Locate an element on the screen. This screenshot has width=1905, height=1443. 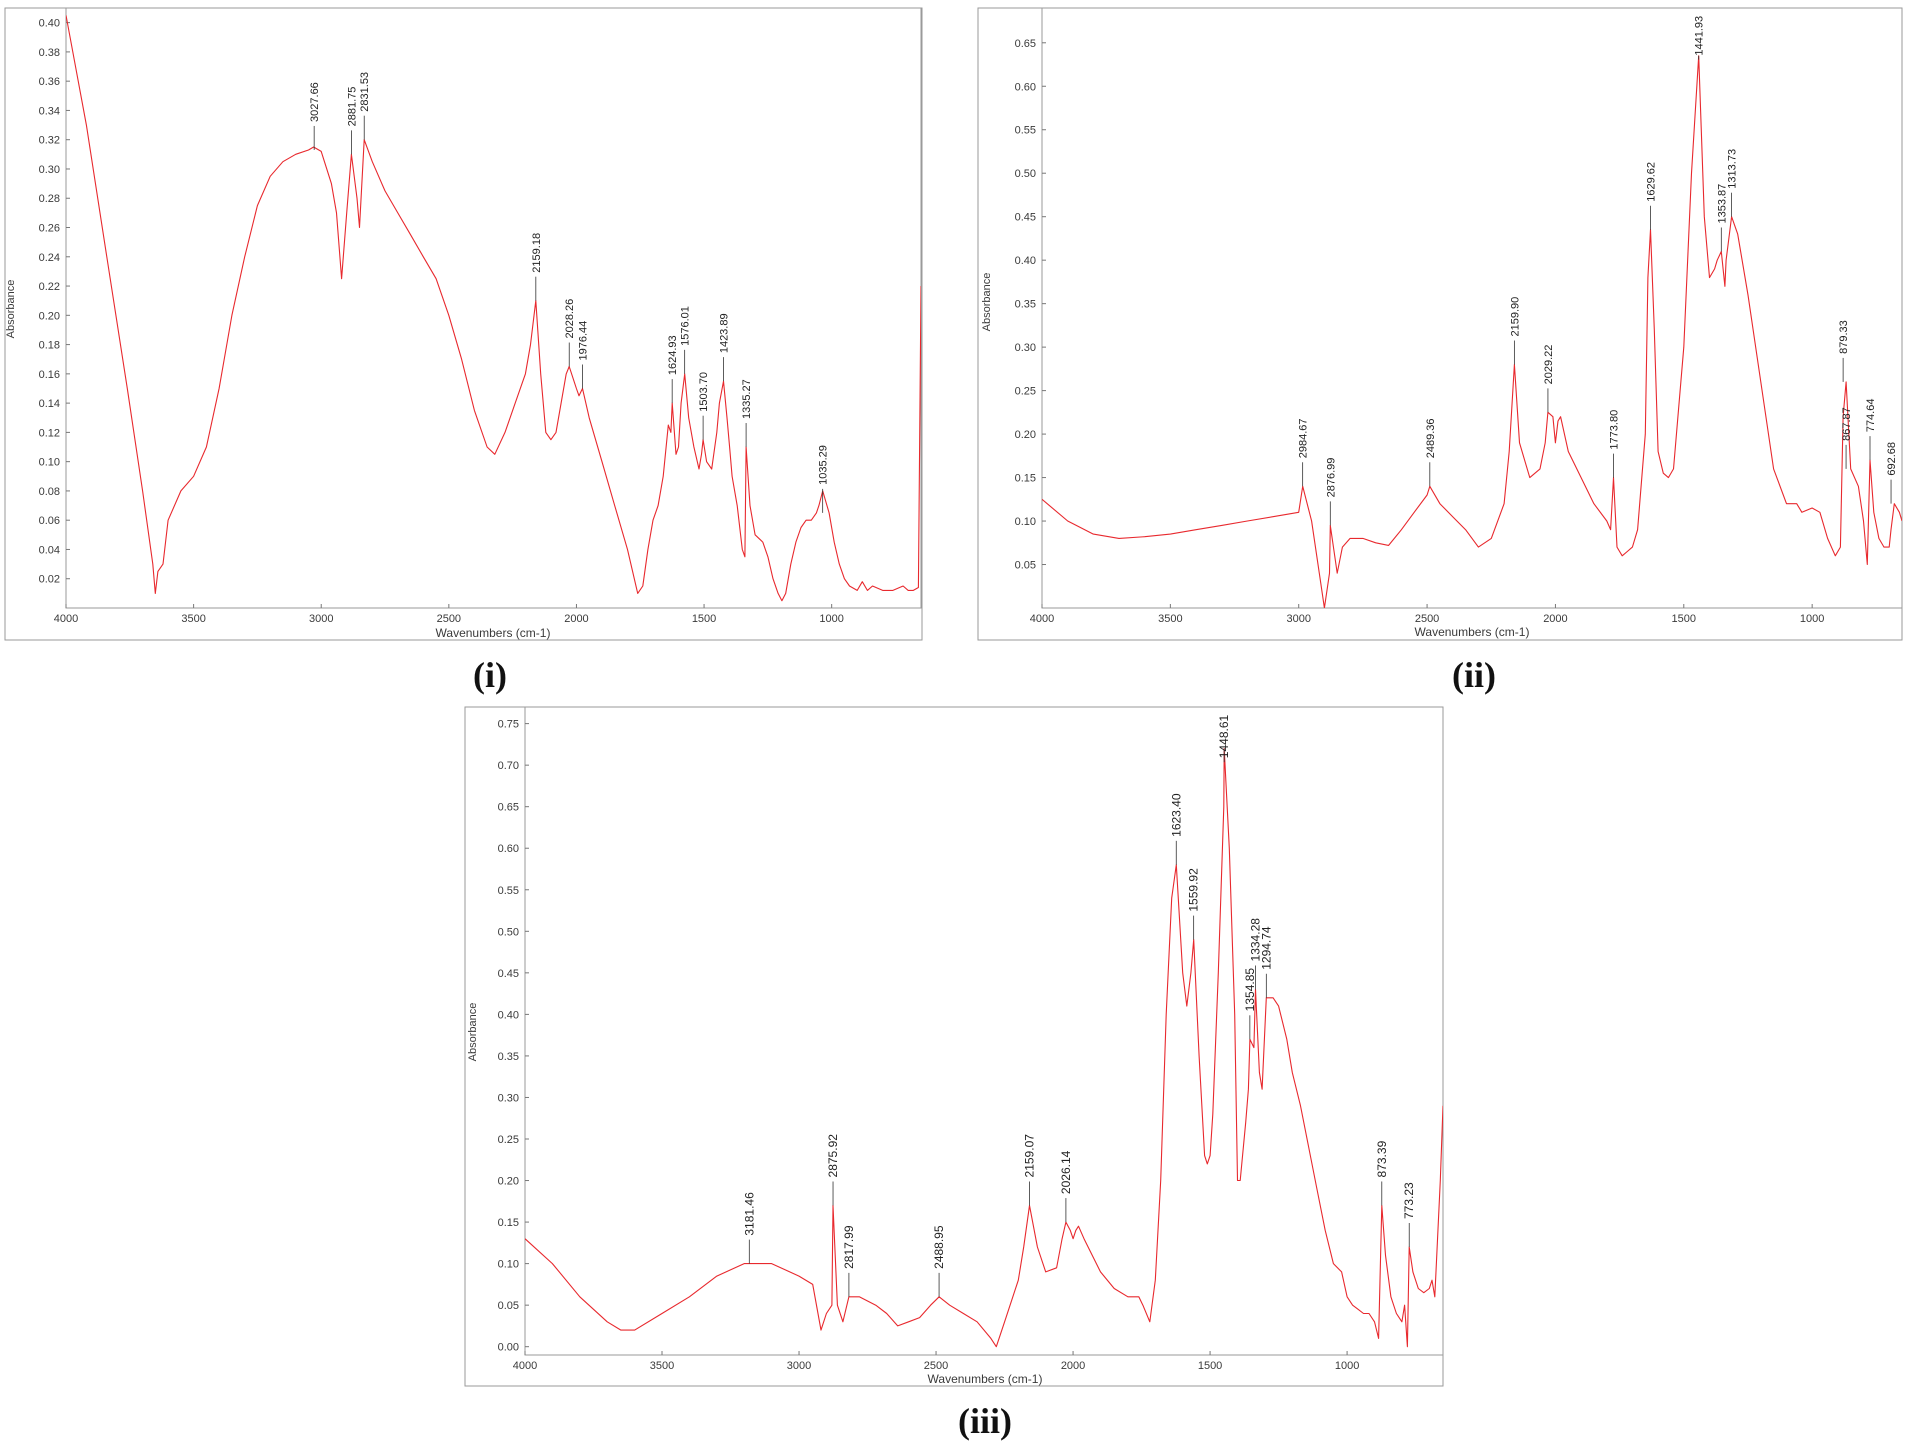
panel-iii-peak-label: 3181.46 is located at coordinates (749, 1214).